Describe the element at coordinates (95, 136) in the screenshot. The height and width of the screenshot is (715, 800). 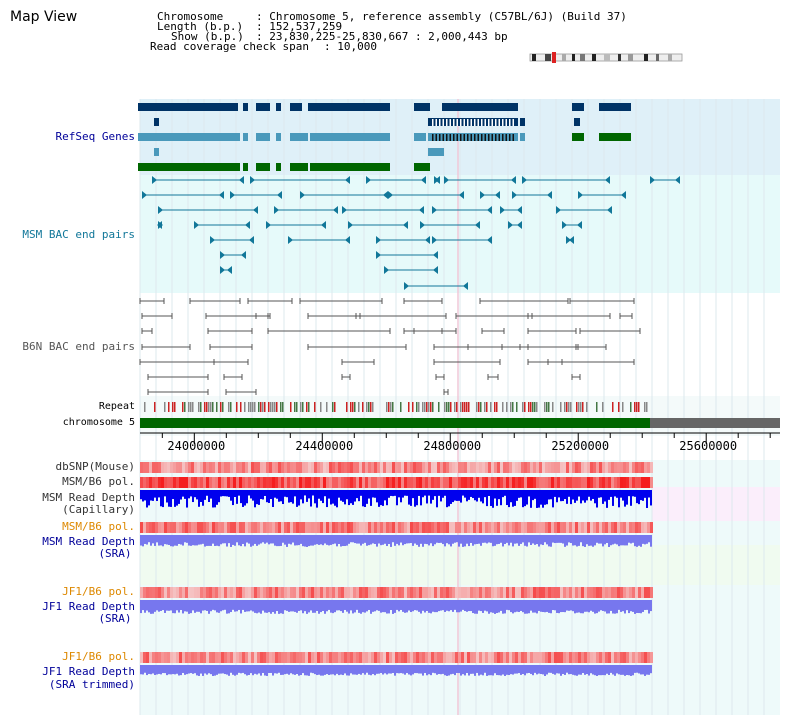
I see `track-label-refseq: RefSeq Genes` at that location.